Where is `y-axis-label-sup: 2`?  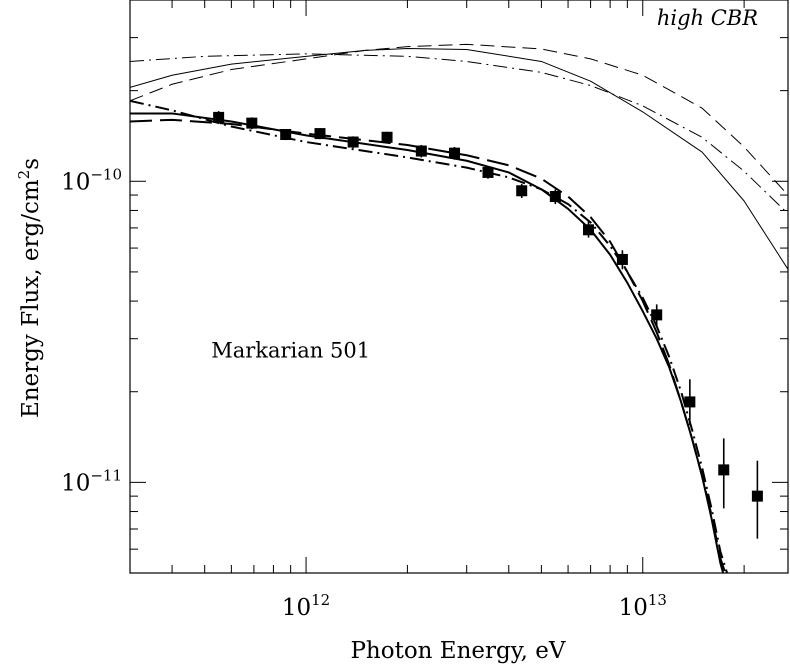
y-axis-label-sup: 2 is located at coordinates (24, 175).